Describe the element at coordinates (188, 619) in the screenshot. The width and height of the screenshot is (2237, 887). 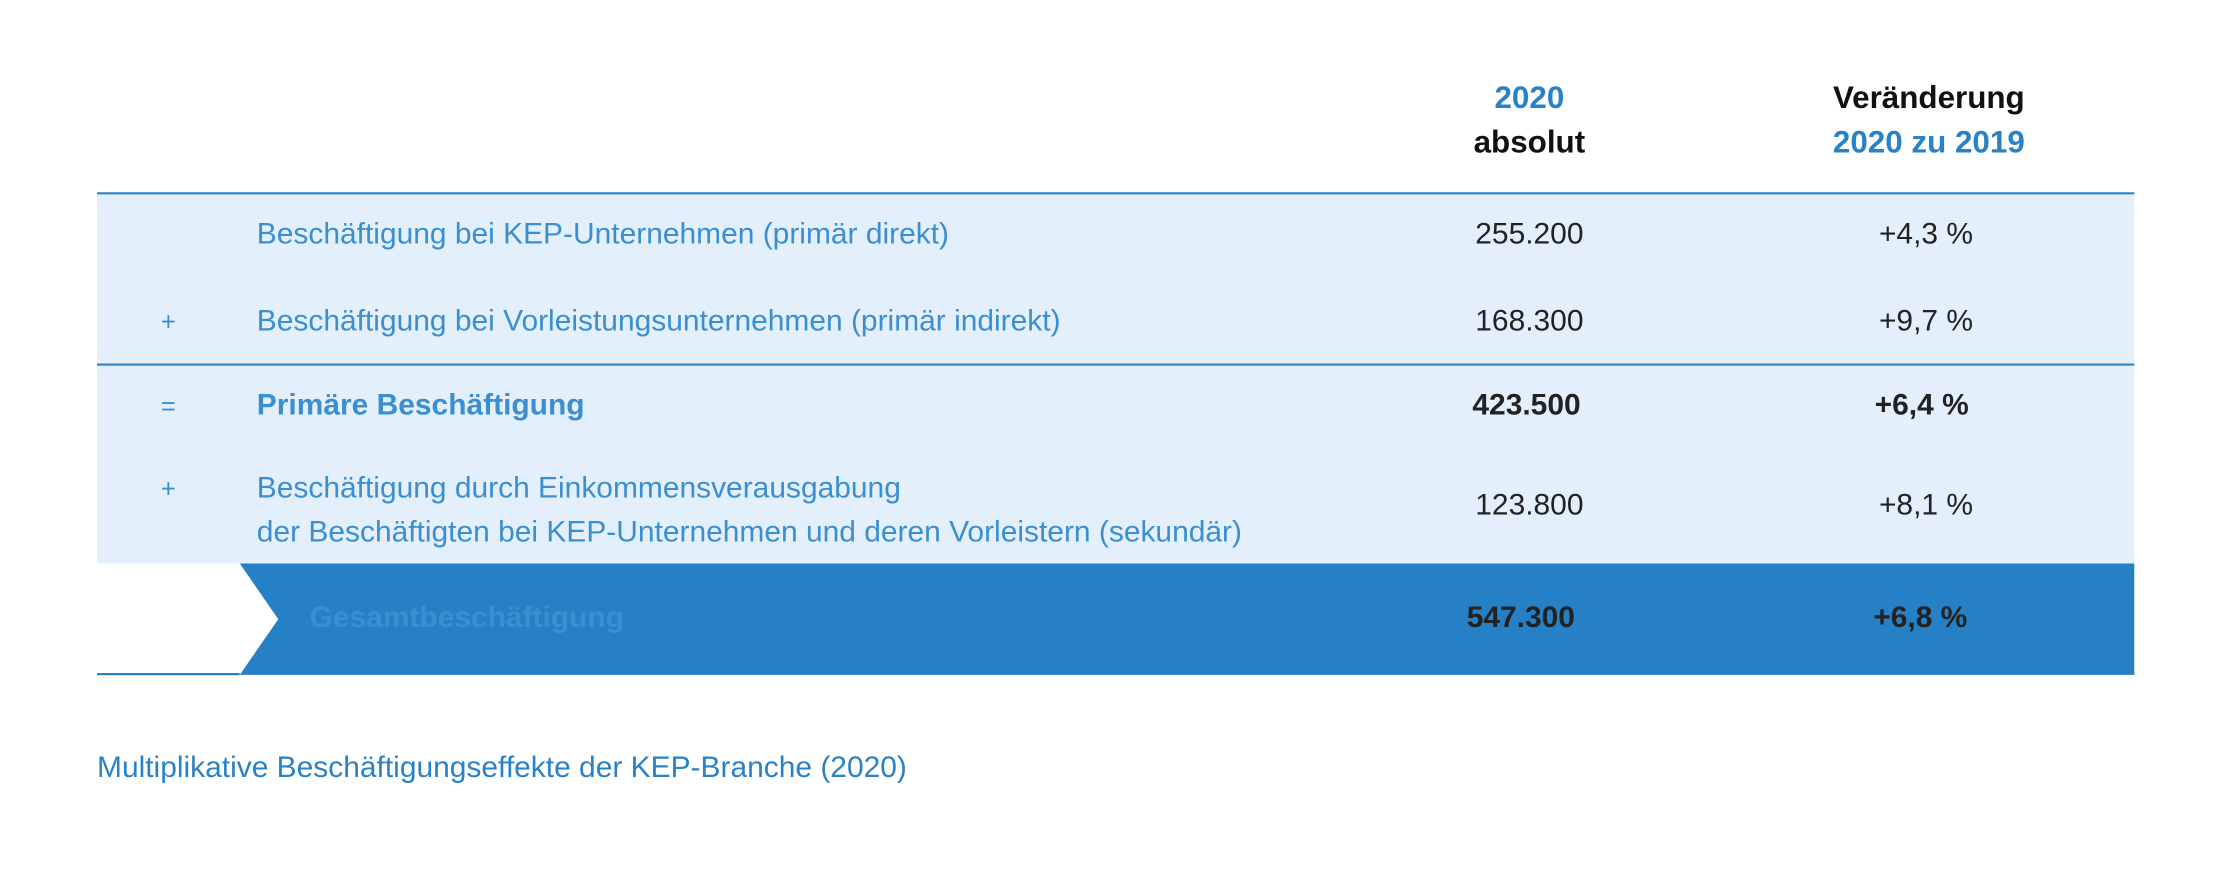
I see `notch` at that location.